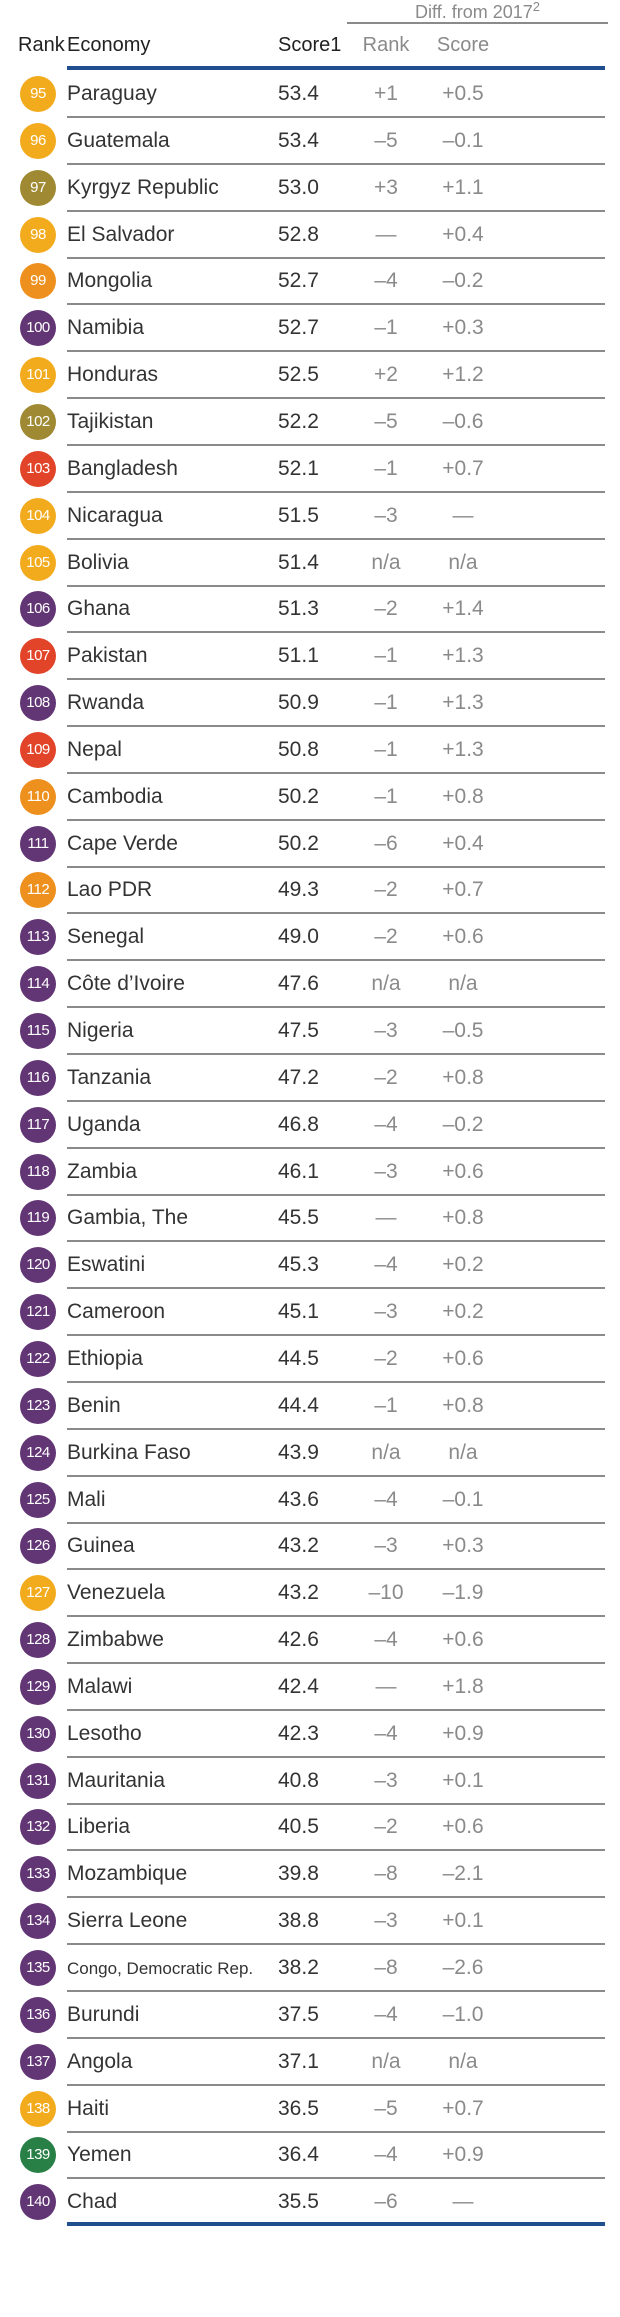  I want to click on table-row: 127 Venezuela 43.2 –10 –1.9, so click(310, 1594).